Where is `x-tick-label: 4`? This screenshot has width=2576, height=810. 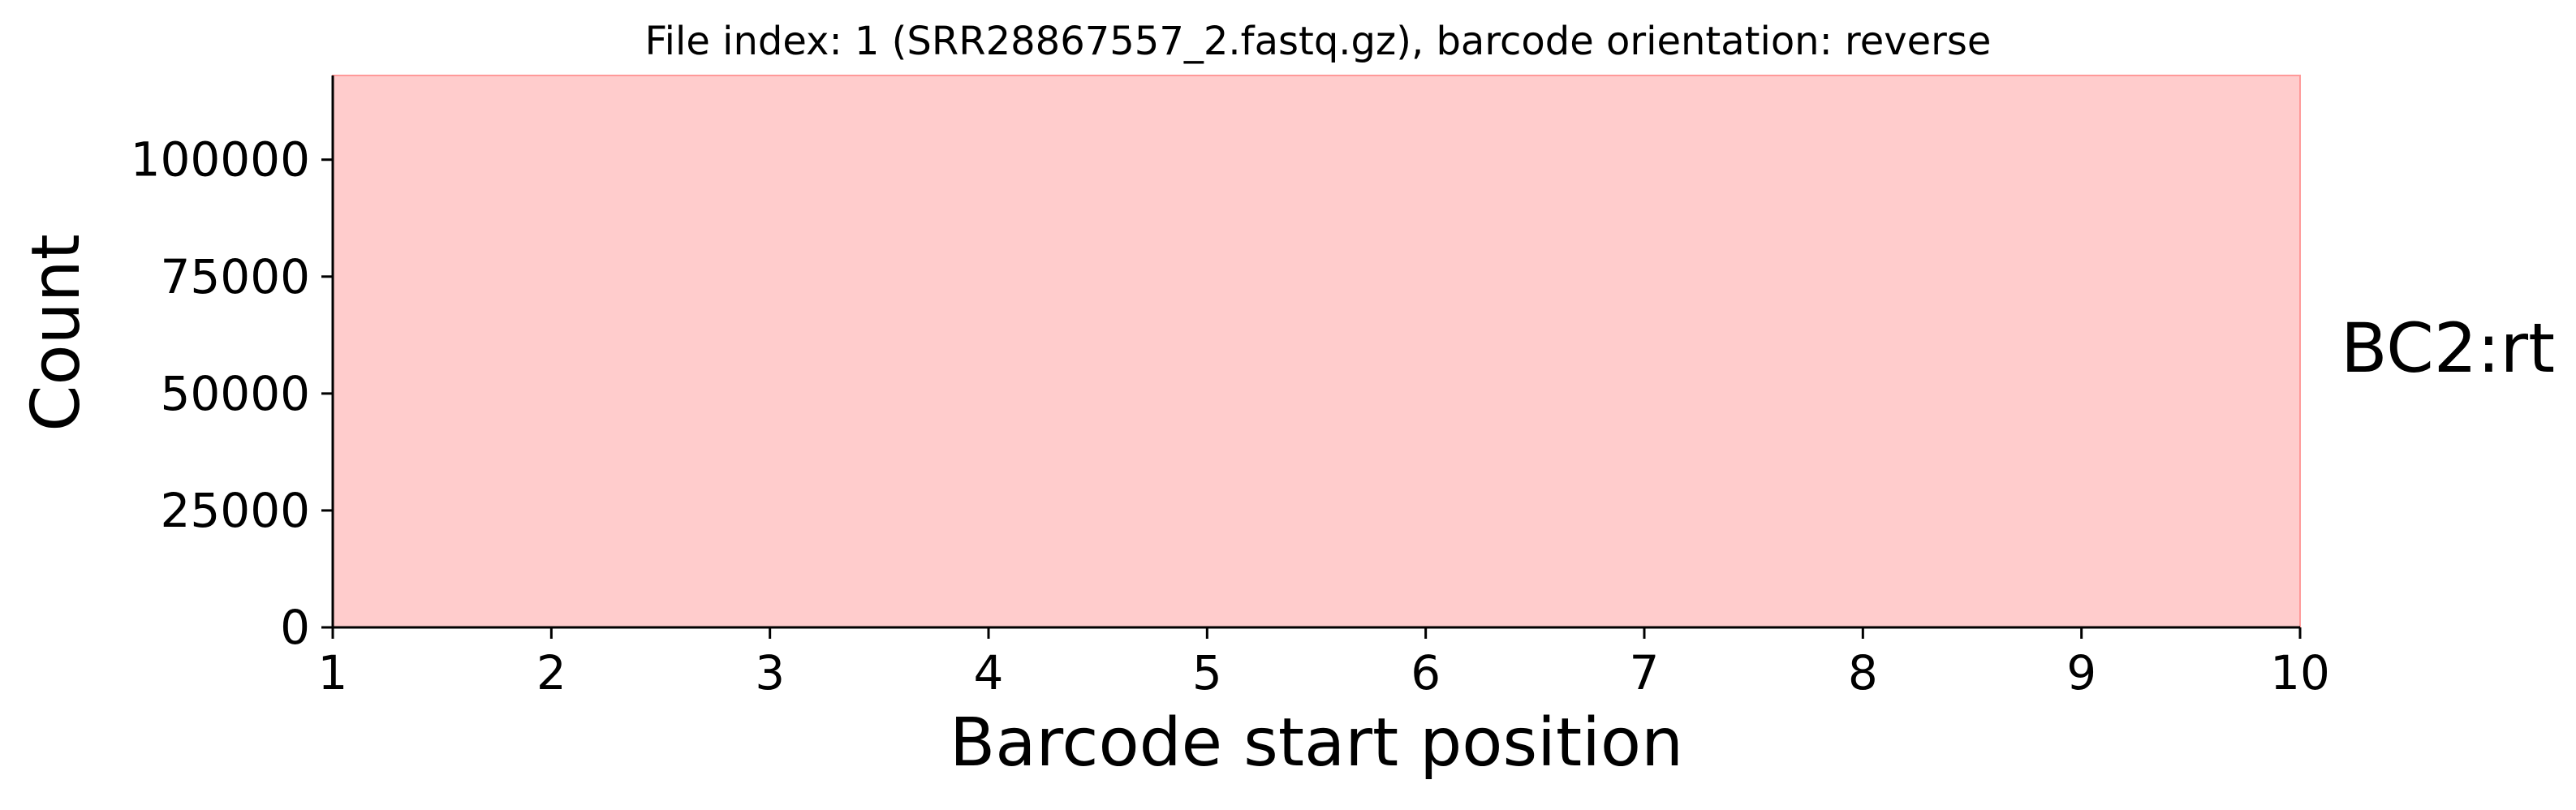
x-tick-label: 4 is located at coordinates (989, 672).